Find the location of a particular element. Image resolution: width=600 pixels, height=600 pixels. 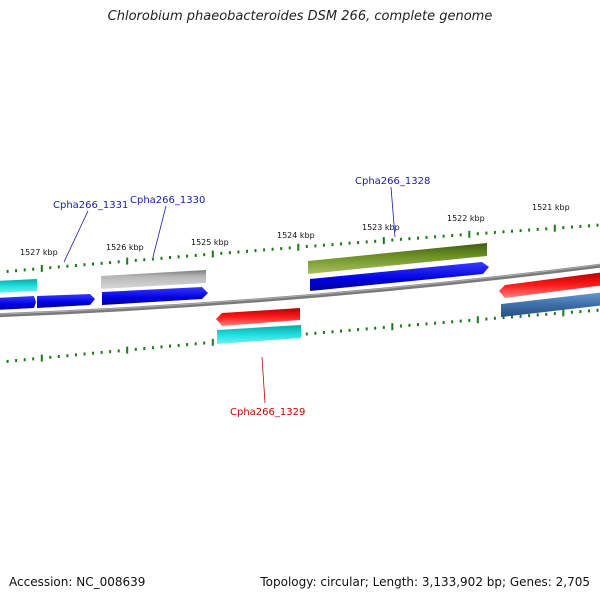

gene-red-right is located at coordinates (549, 285).